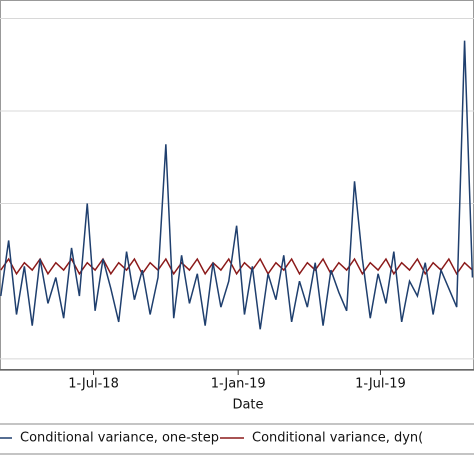 The width and height of the screenshot is (474, 474). I want to click on x-tick-label: 1-Jul-19, so click(380, 384).